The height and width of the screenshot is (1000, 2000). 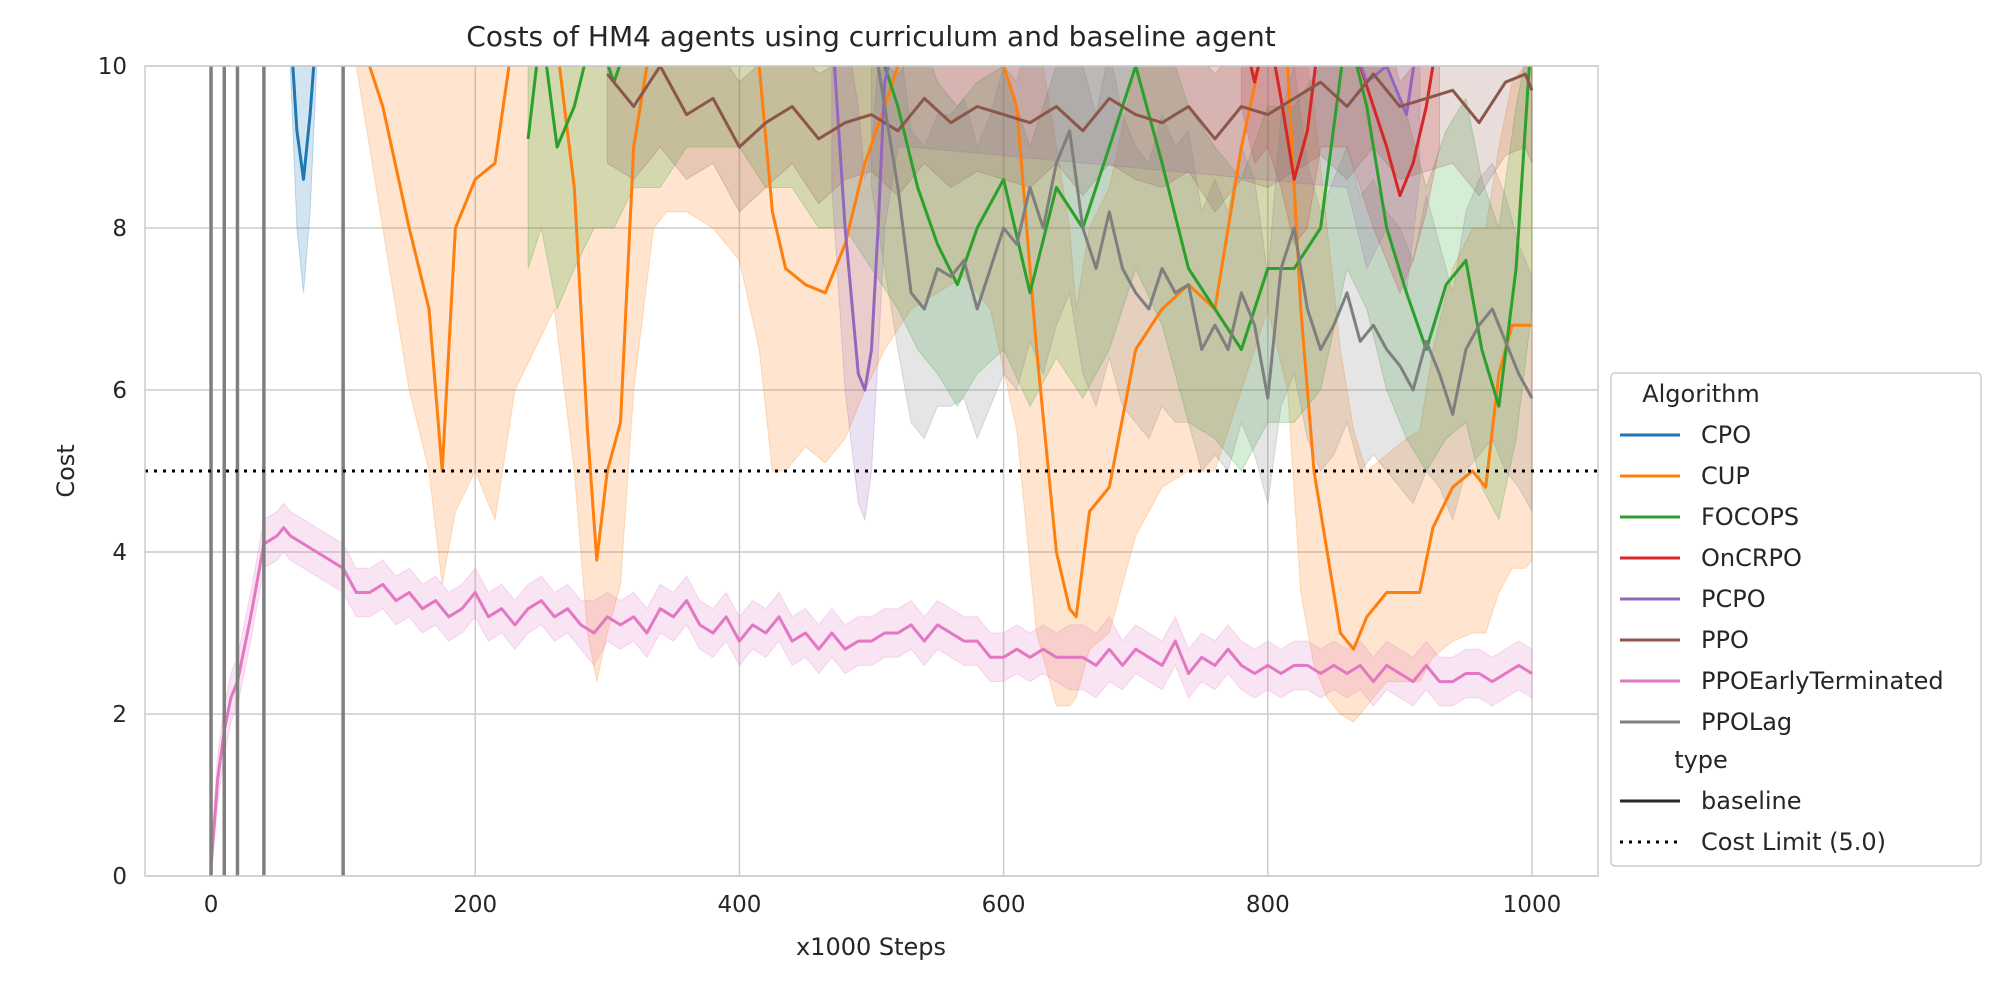 I want to click on legend-label-ppolag: PPOLag, so click(x=1746, y=722).